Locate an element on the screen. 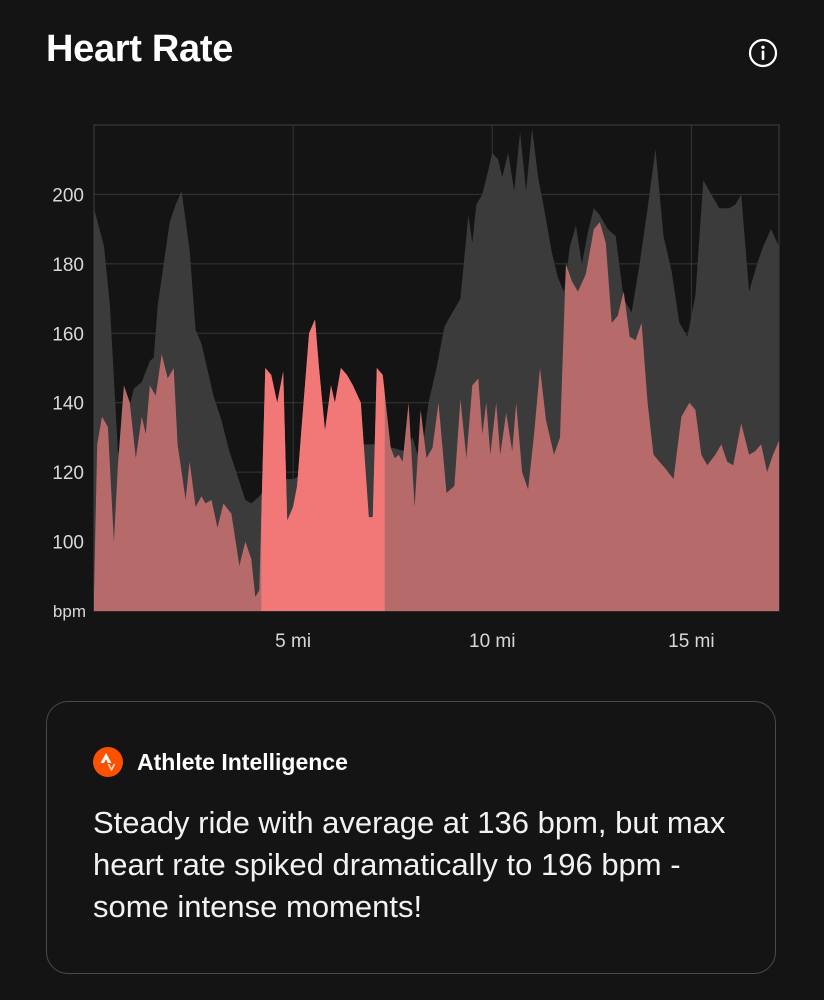  y-tick-label: 160 is located at coordinates (68, 334).